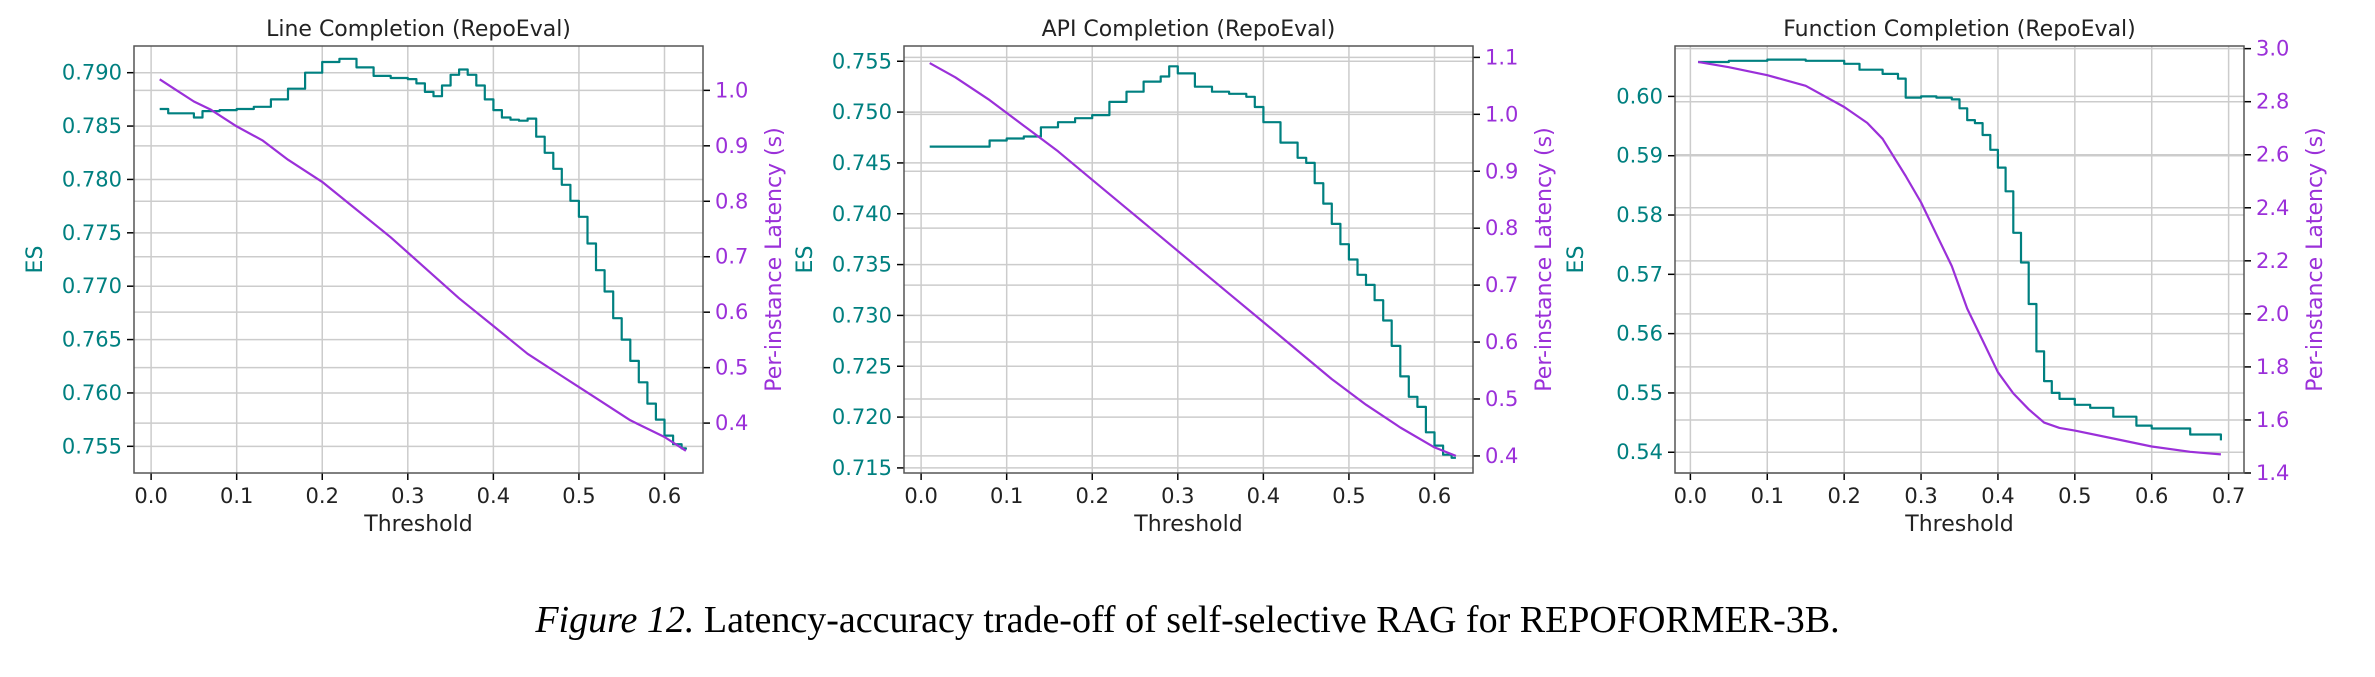 This screenshot has width=2375, height=677. Describe the element at coordinates (2272, 314) in the screenshot. I see `y2-tick-label: 2.0` at that location.